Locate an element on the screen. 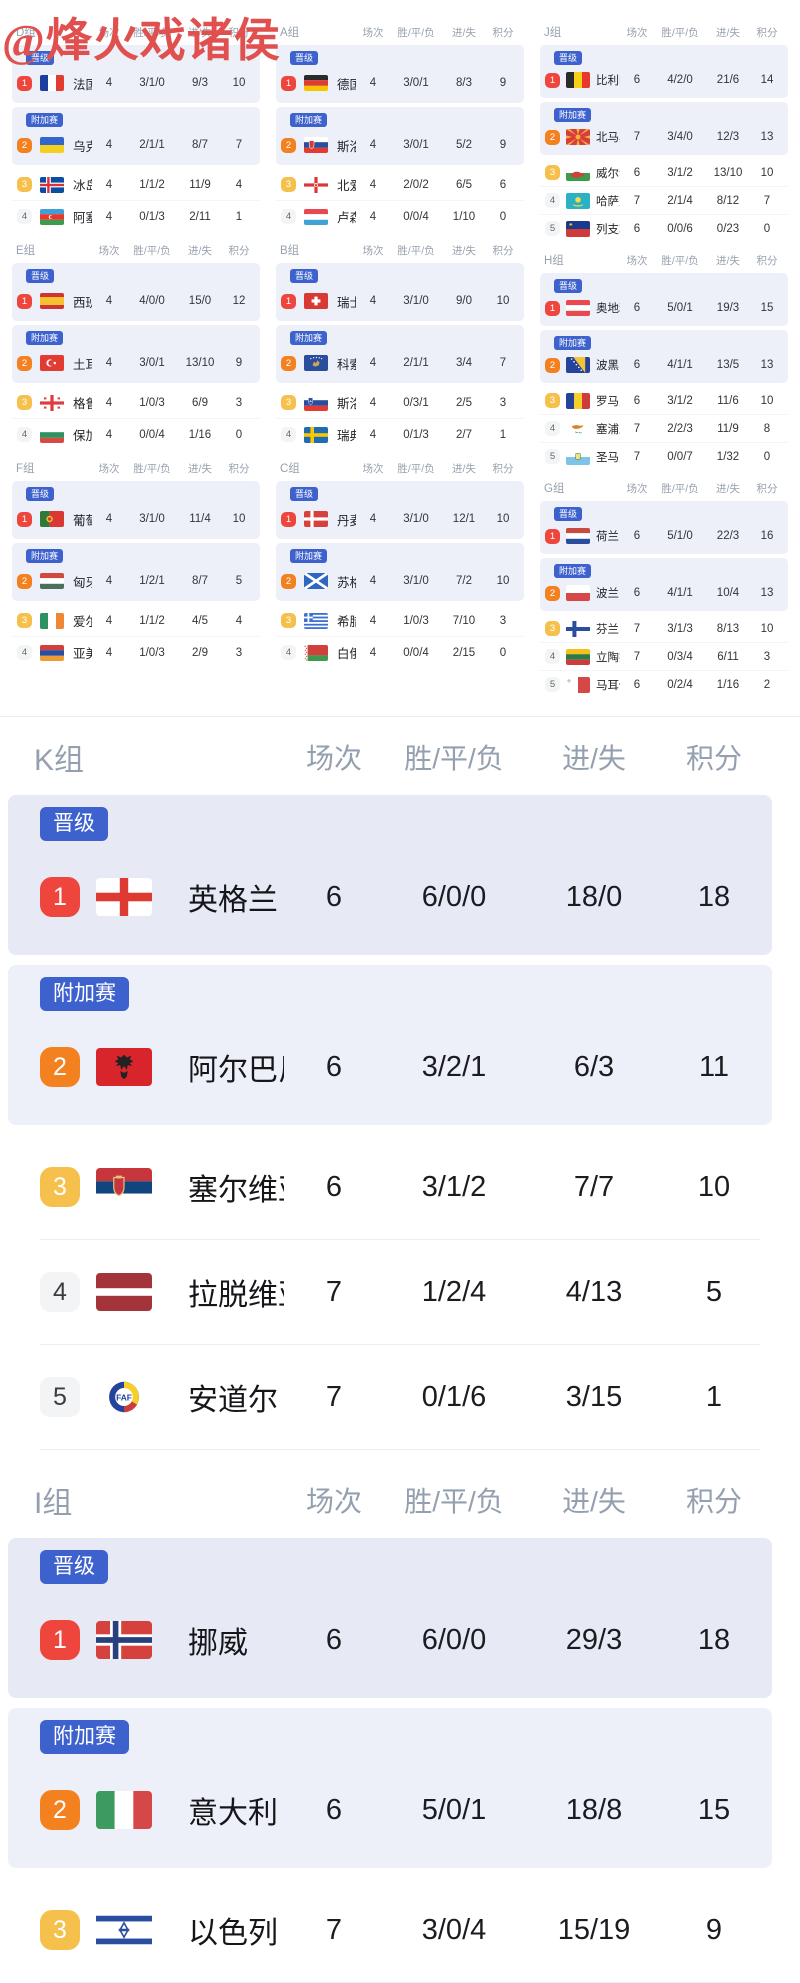  flag-pt-icon is located at coordinates (52, 519).